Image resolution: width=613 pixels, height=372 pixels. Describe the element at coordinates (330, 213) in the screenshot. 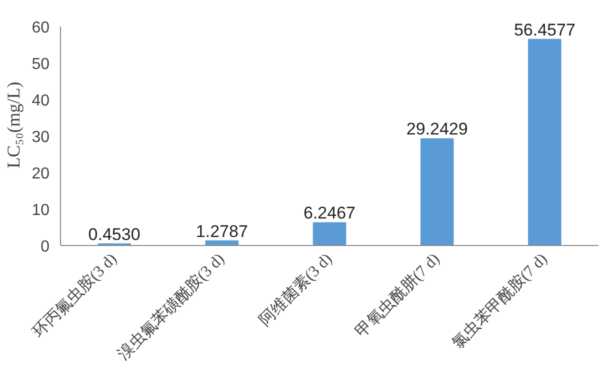

I see `data-label: 6.2467` at that location.